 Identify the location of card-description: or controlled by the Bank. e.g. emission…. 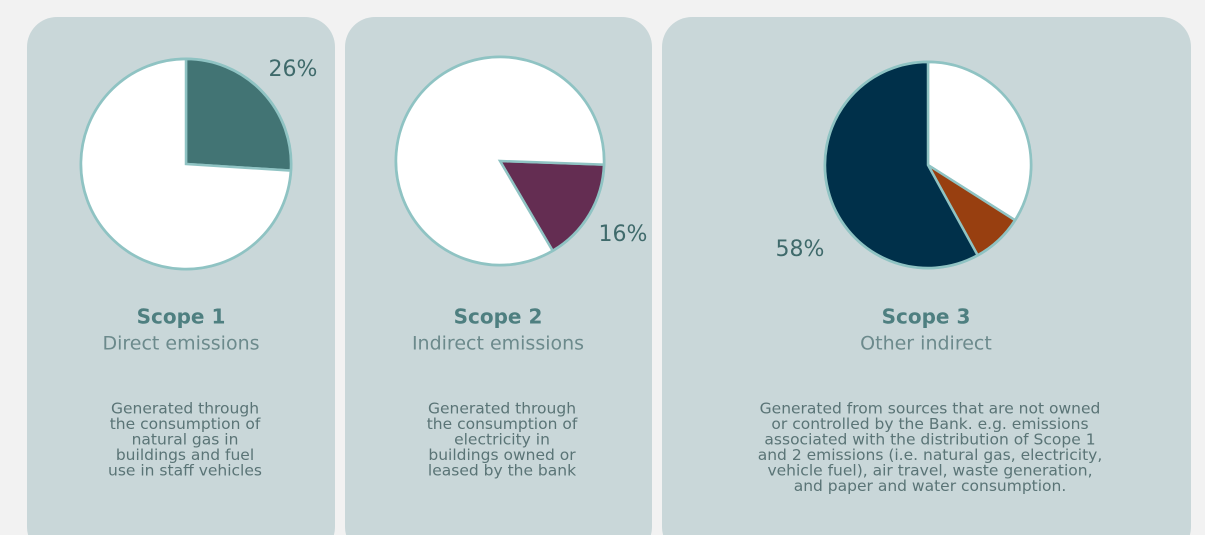
(929, 424).